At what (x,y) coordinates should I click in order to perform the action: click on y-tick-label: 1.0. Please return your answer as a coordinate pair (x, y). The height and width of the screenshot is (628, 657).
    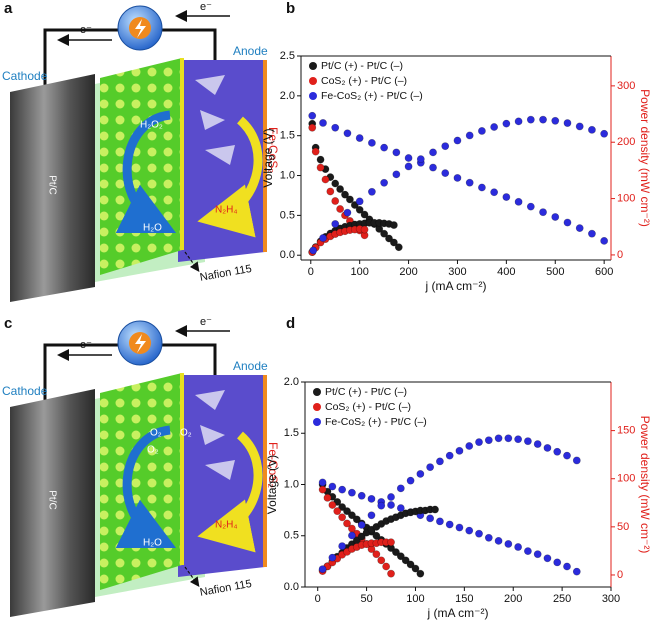
    Looking at the image, I should click on (287, 175).